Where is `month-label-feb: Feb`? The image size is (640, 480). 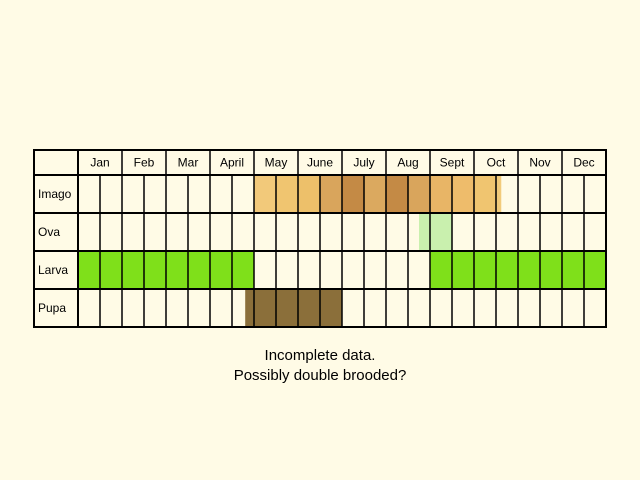
month-label-feb: Feb is located at coordinates (144, 163).